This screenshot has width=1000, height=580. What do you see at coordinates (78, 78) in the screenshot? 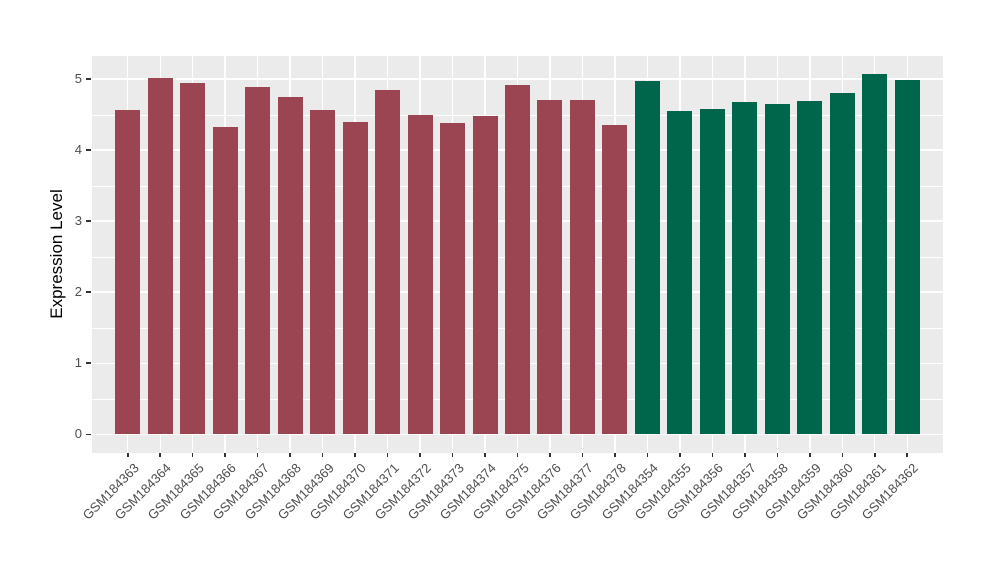
I see `y-tick-label: 5` at bounding box center [78, 78].